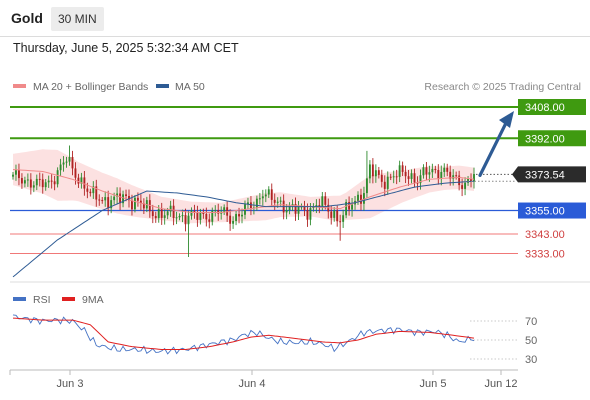 The width and height of the screenshot is (590, 400). I want to click on projection-arrow-head, so click(506, 119).